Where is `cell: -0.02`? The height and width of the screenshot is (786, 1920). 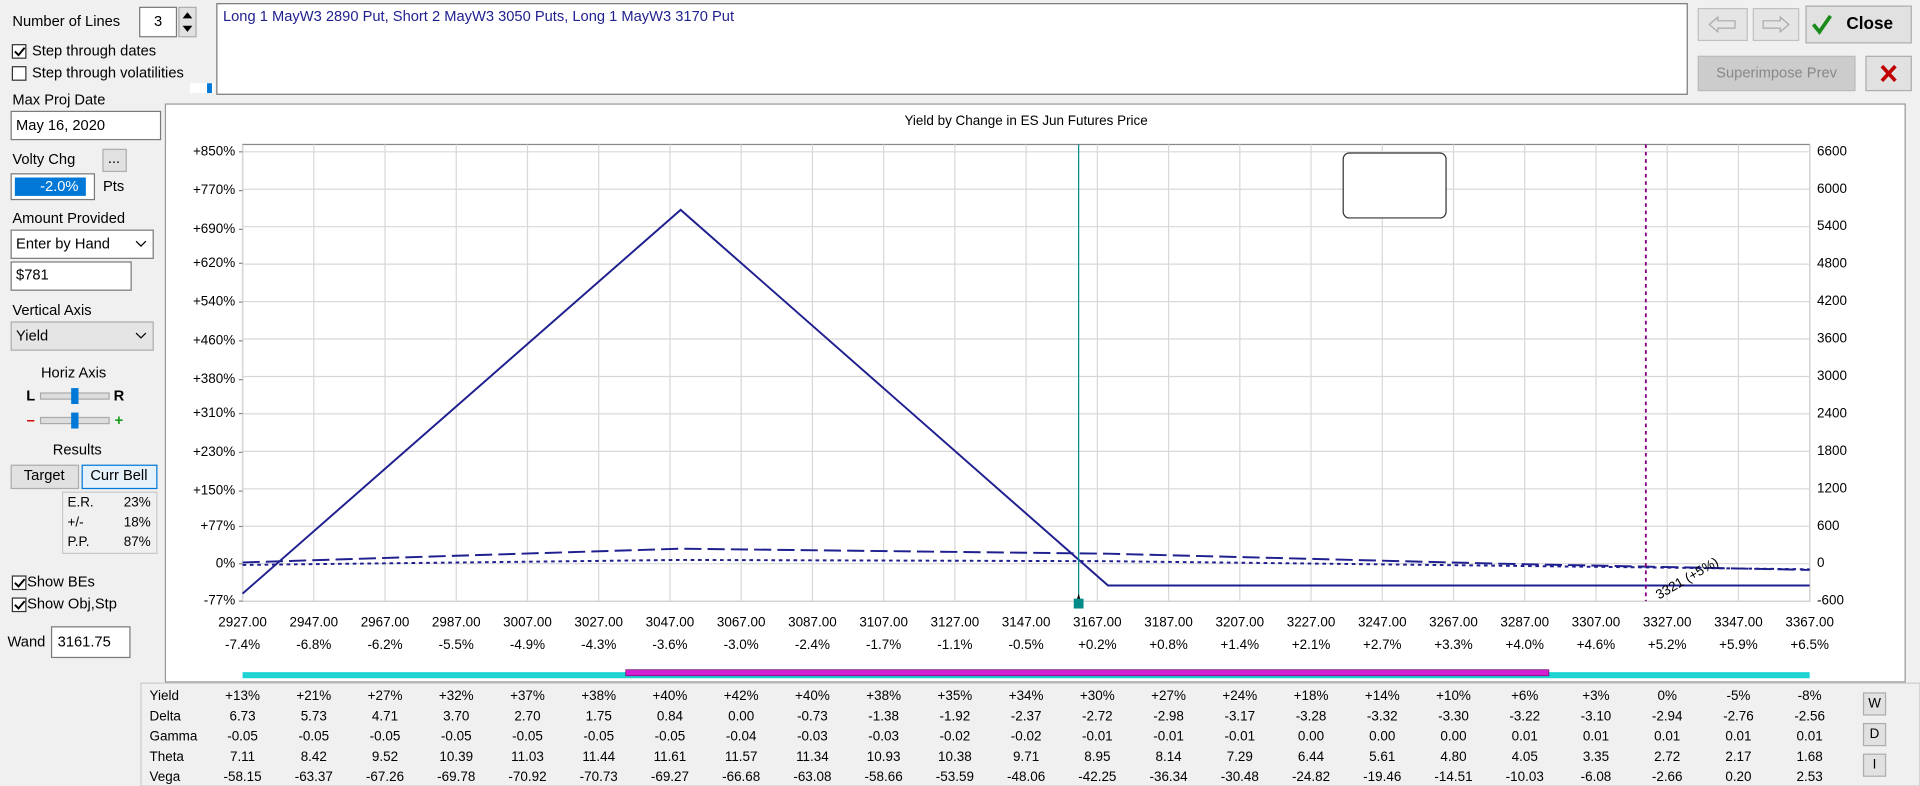
cell: -0.02 is located at coordinates (1026, 736).